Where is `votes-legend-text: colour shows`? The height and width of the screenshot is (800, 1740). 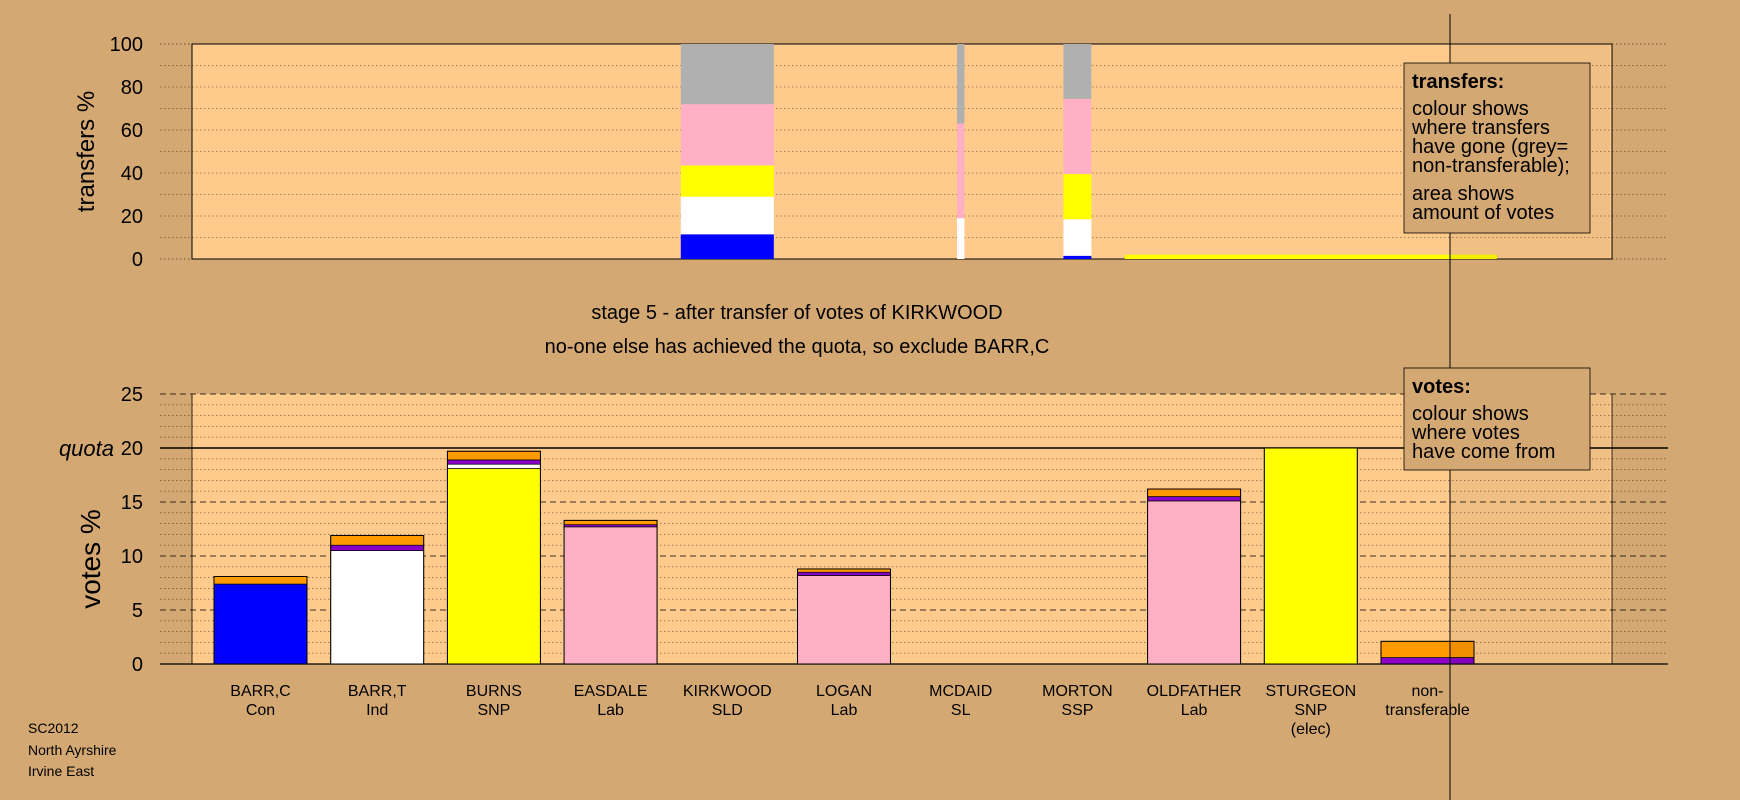 votes-legend-text: colour shows is located at coordinates (1470, 414).